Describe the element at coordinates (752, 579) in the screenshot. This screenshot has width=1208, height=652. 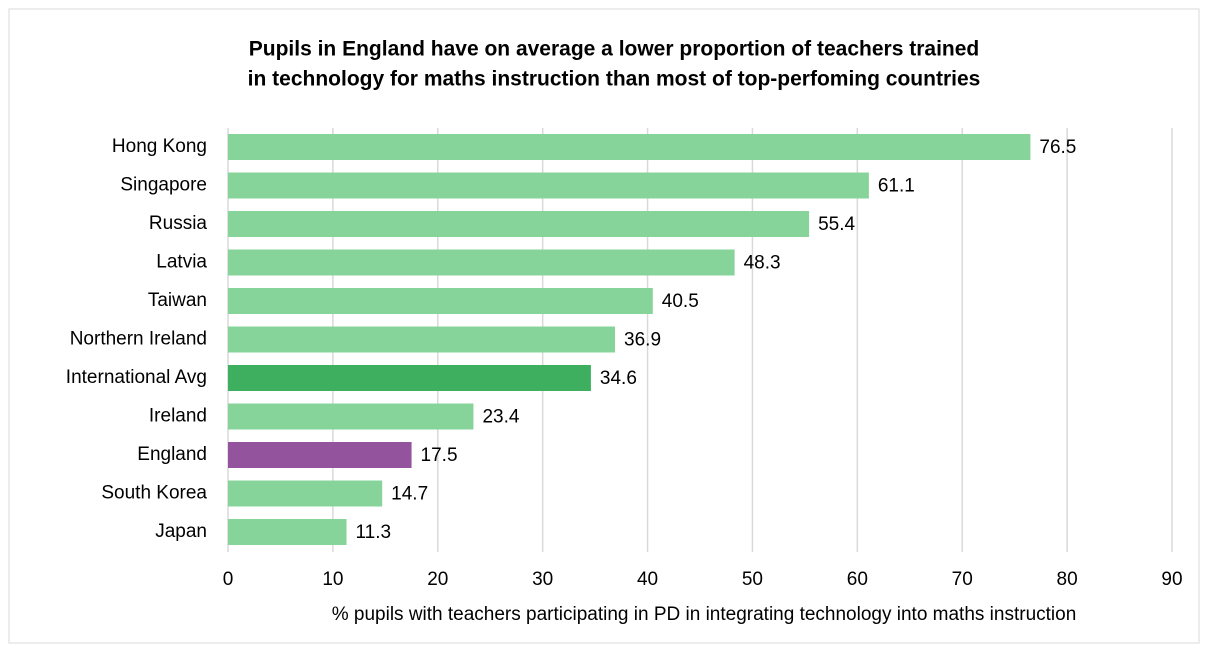
I see `x-tick-label: 50` at that location.